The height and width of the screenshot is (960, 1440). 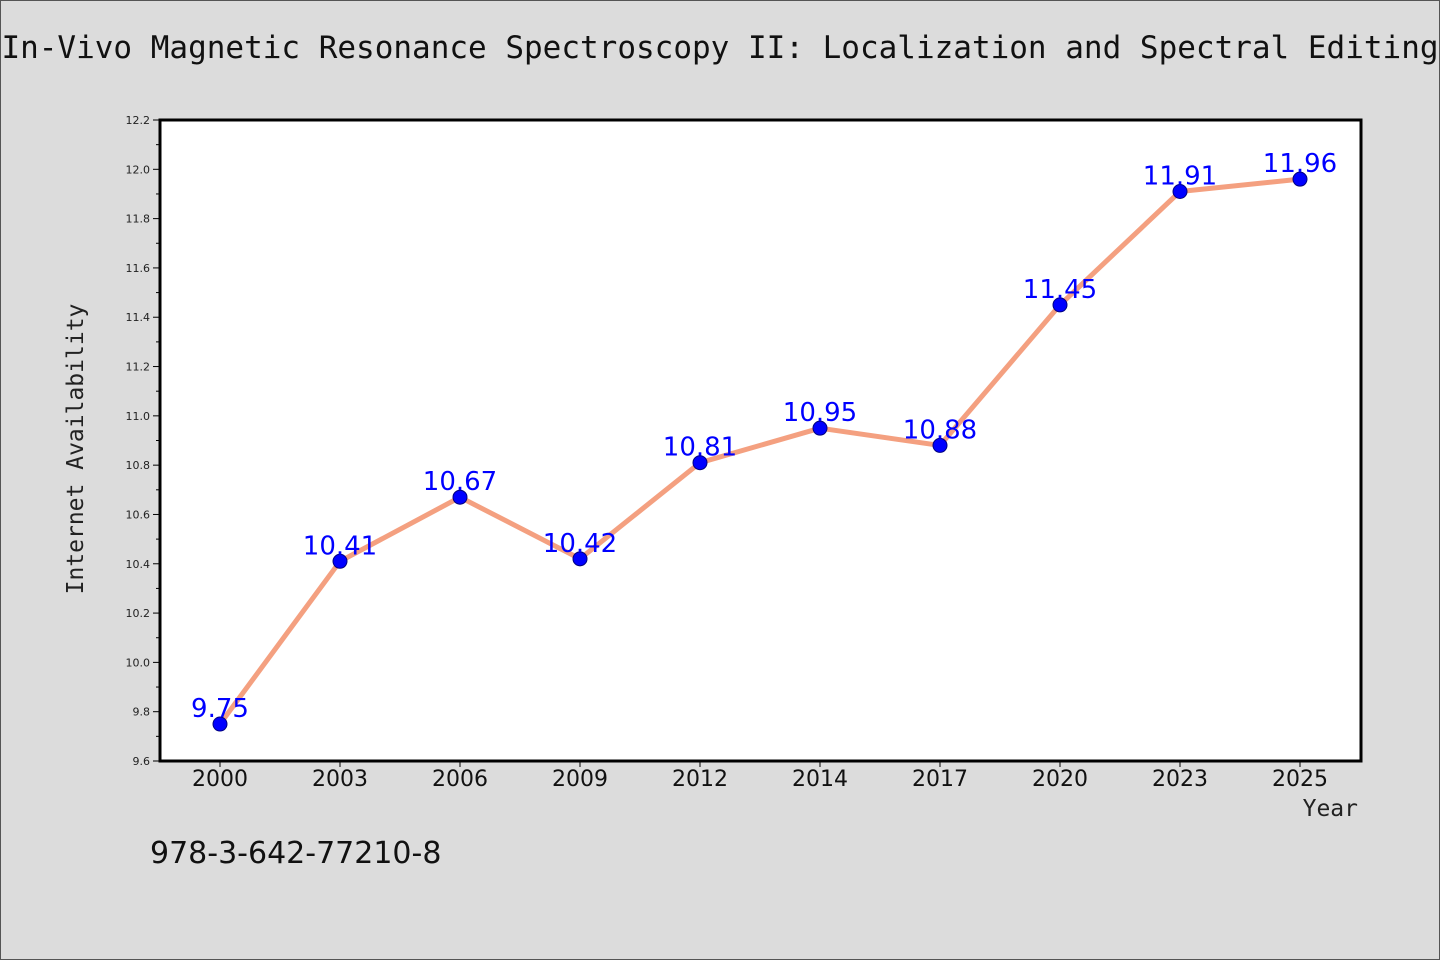 What do you see at coordinates (1300, 779) in the screenshot?
I see `x-tick-label: 2025` at bounding box center [1300, 779].